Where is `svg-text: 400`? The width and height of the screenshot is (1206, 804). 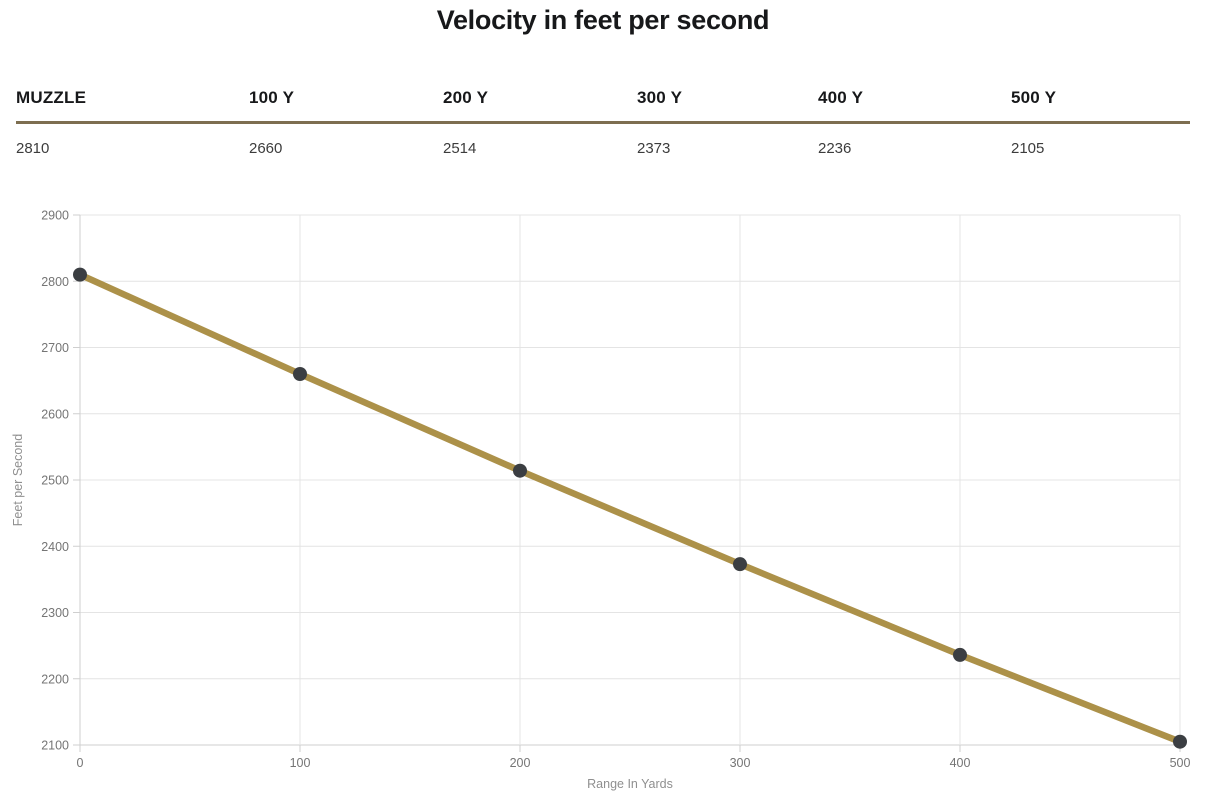
svg-text: 400 is located at coordinates (960, 763).